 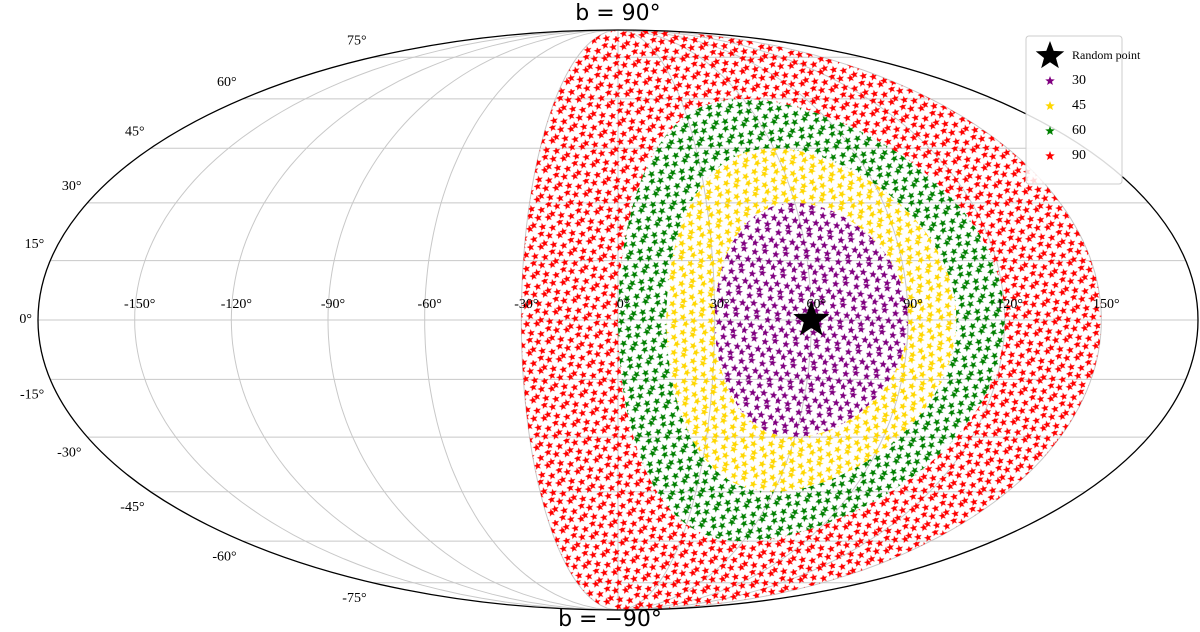 What do you see at coordinates (227, 82) in the screenshot?
I see `y-tick-label: 60°` at bounding box center [227, 82].